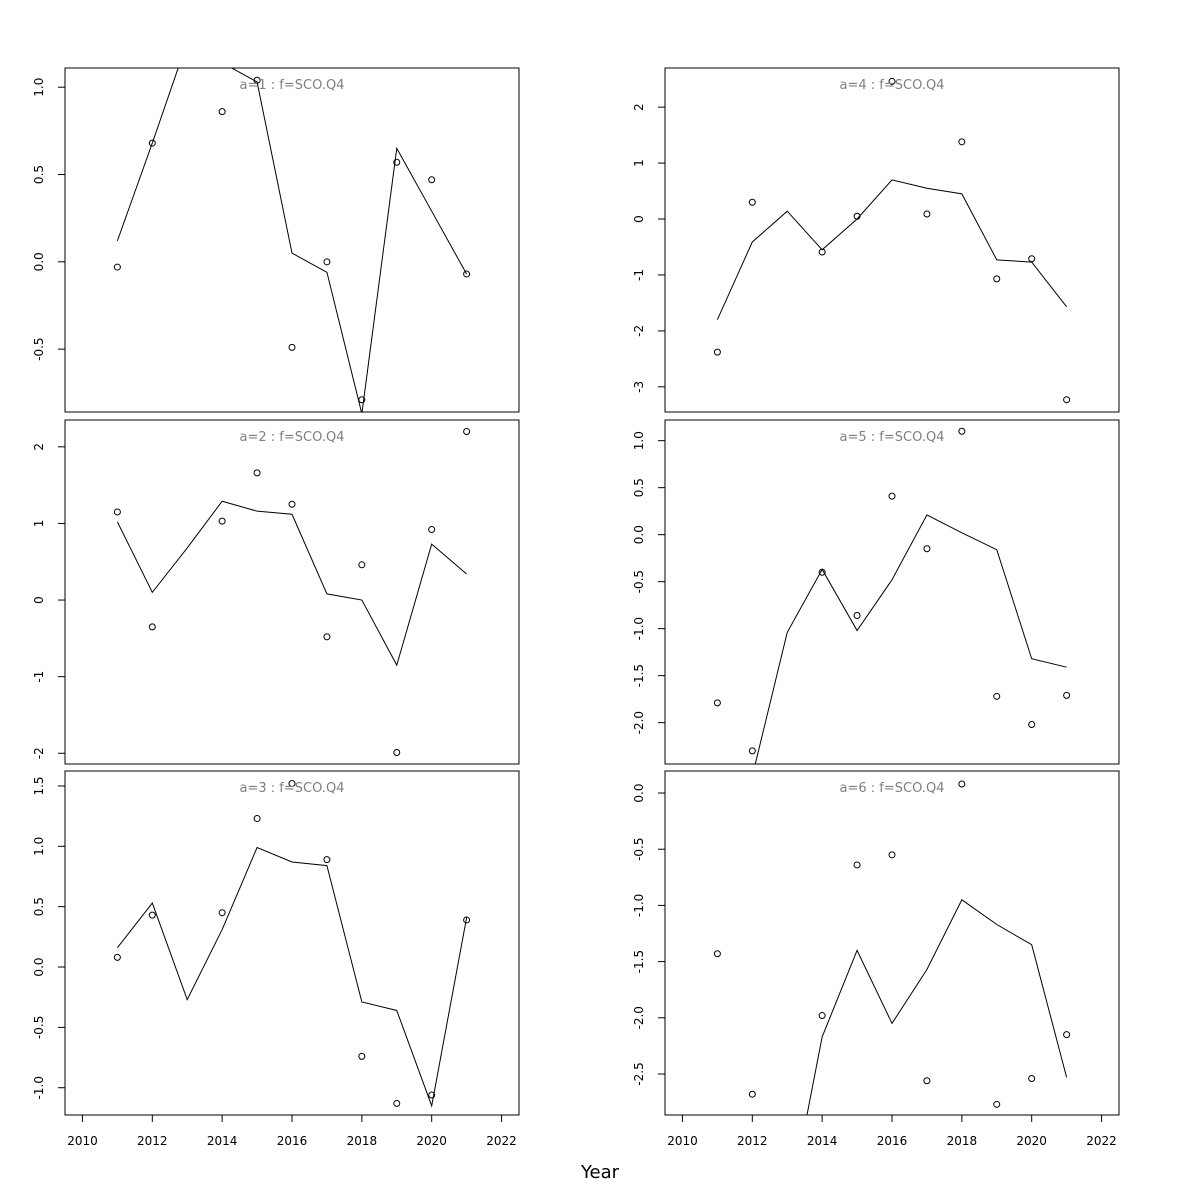  What do you see at coordinates (152, 1141) in the screenshot?
I see `x-tick-label: 2012` at bounding box center [152, 1141].